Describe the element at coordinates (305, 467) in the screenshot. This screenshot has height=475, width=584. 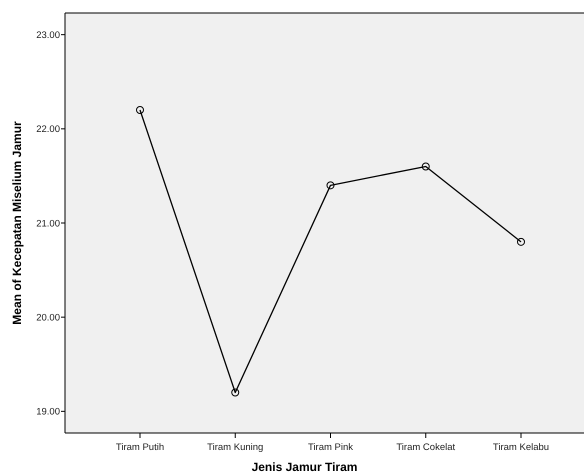
I see `x-axis-title: Jenis Jamur Tiram` at that location.